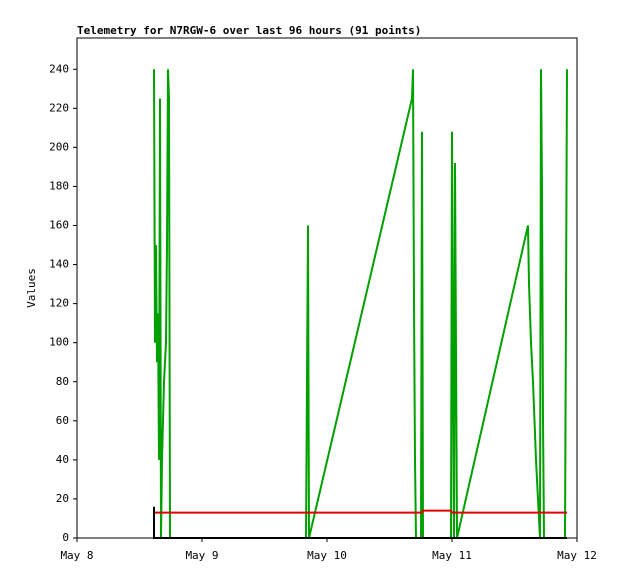  What do you see at coordinates (59, 264) in the screenshot?
I see `y-tick-label: 140` at bounding box center [59, 264].